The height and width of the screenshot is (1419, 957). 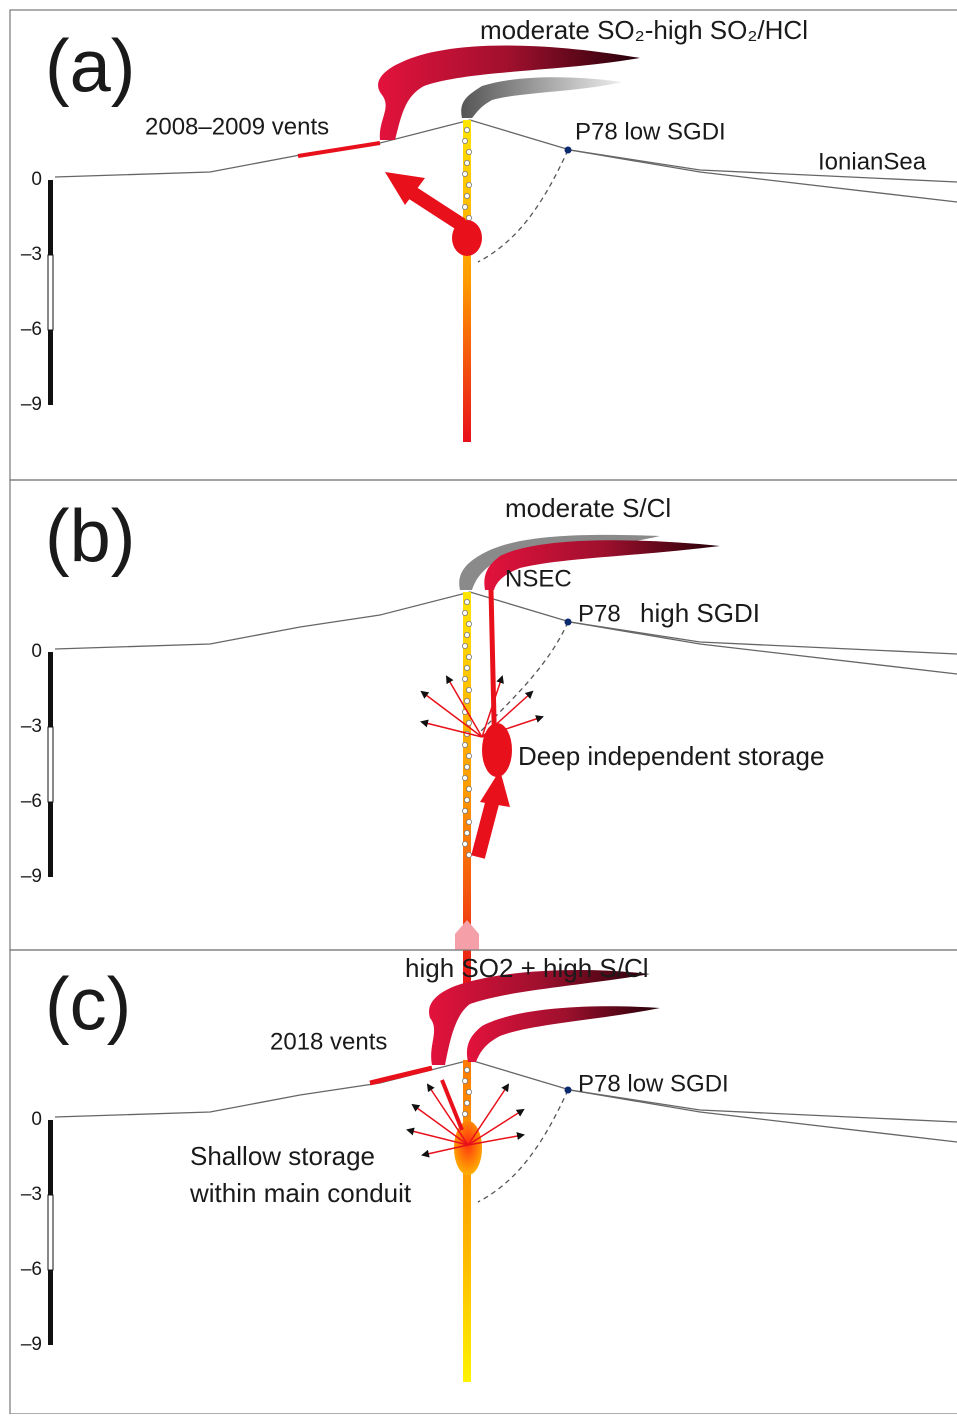 I want to click on vents-label: 2018 vents, so click(x=328, y=1041).